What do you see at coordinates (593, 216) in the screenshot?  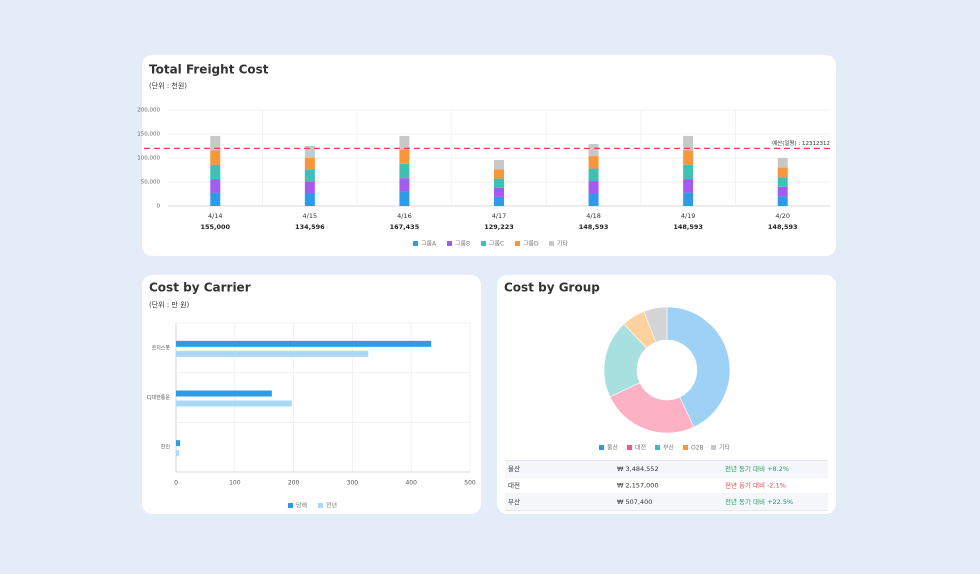 I see `x-tick-label: 4/18` at bounding box center [593, 216].